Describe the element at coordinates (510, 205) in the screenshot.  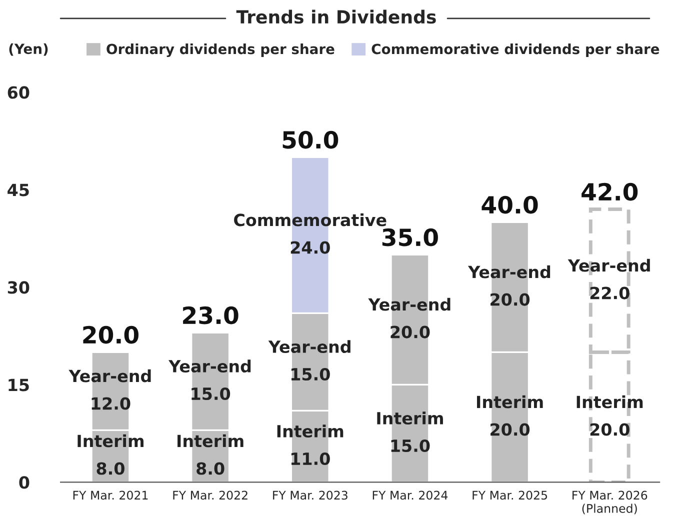
I see `total-label: 40.0` at that location.